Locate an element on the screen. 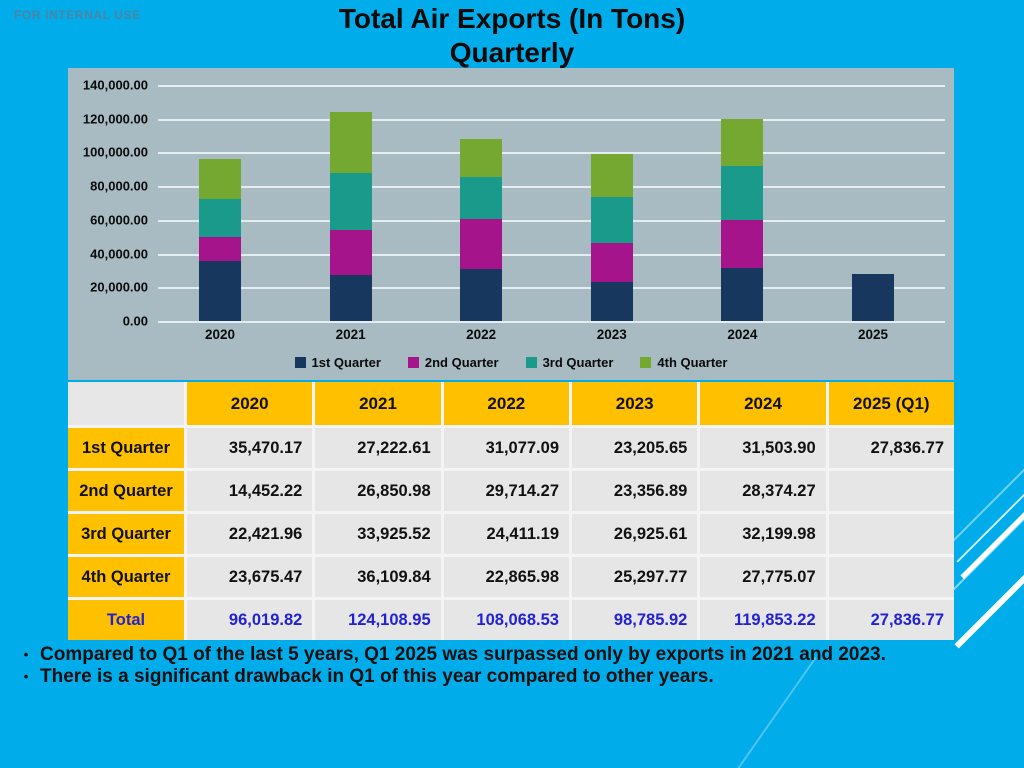 The width and height of the screenshot is (1024, 768). table-cell: 124,108.95 is located at coordinates (378, 620).